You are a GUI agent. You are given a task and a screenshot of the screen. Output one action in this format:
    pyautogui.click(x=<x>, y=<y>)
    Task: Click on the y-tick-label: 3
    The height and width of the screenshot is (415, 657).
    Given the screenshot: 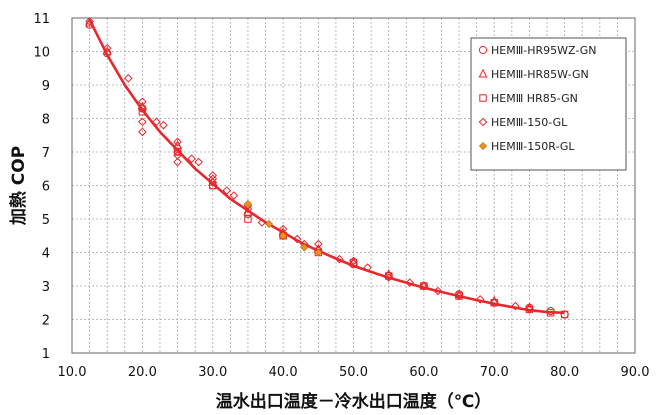 What is the action you would take?
    pyautogui.click(x=46, y=287)
    